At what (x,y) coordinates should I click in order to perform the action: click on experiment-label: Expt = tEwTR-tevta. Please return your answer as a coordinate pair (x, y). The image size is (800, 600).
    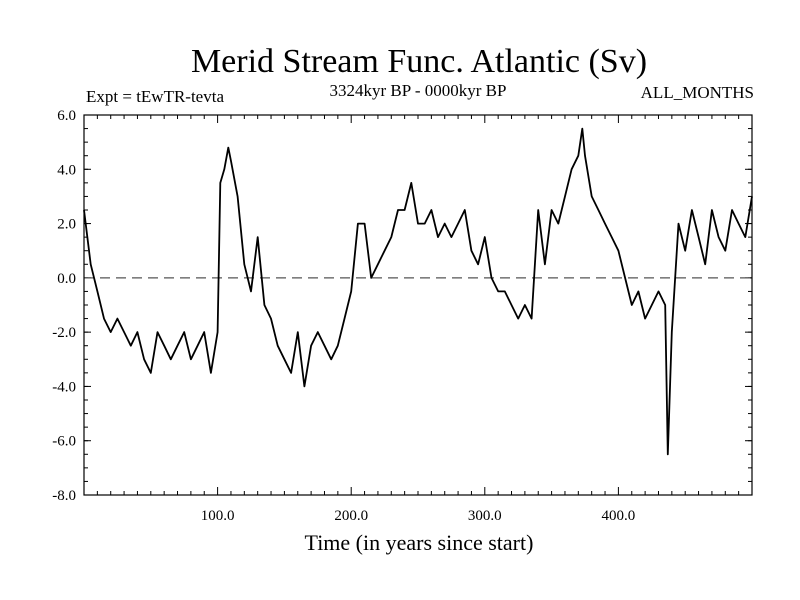
    Looking at the image, I should click on (155, 96).